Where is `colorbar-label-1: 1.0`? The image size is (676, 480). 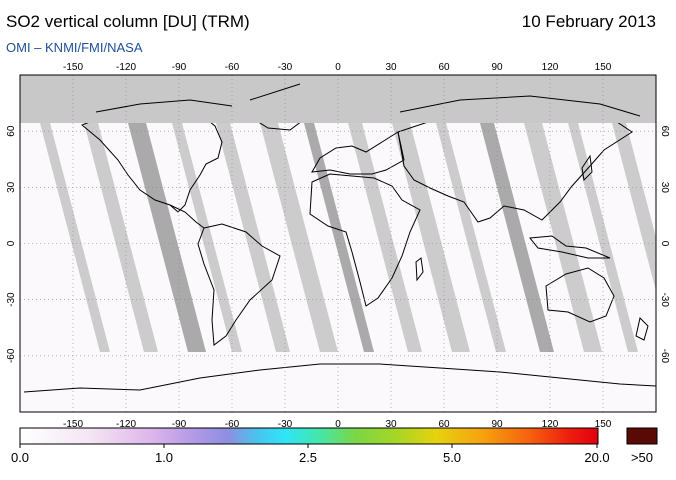 colorbar-label-1: 1.0 is located at coordinates (164, 457).